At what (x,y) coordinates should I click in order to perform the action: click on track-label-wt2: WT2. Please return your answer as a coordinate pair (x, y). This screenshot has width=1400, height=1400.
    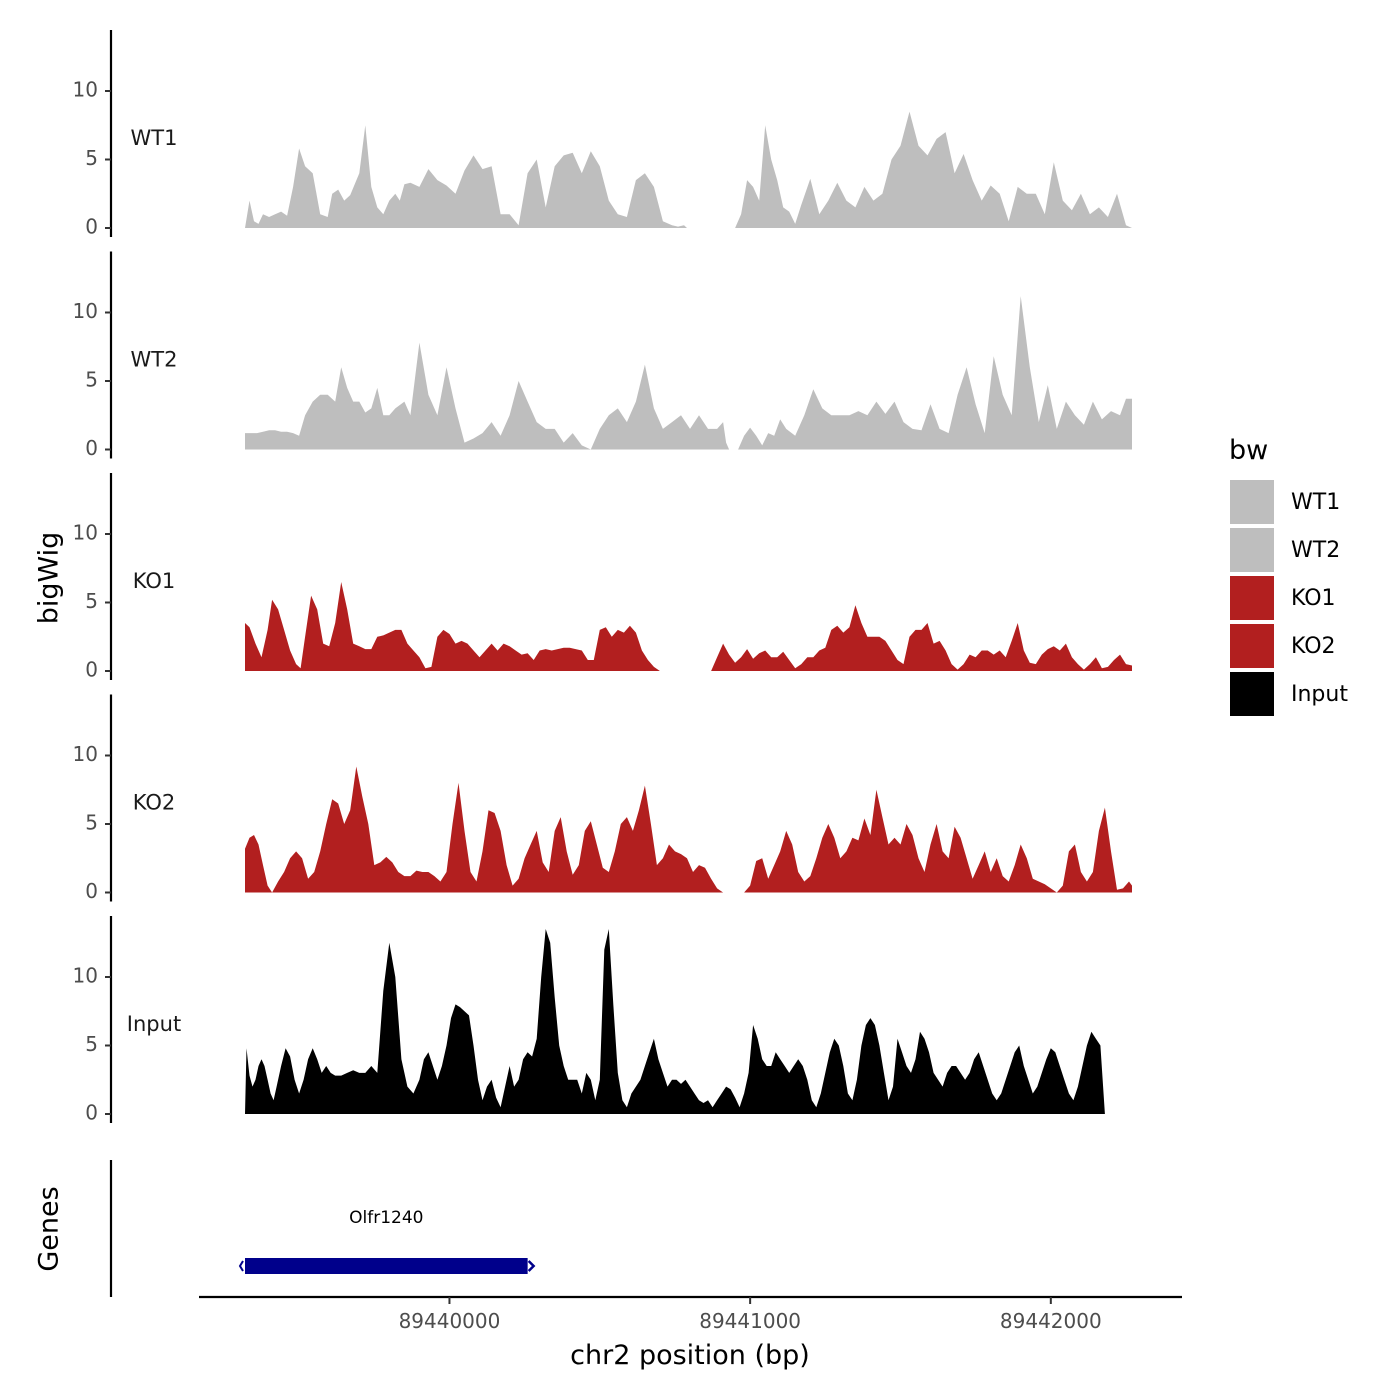
    Looking at the image, I should click on (154, 359).